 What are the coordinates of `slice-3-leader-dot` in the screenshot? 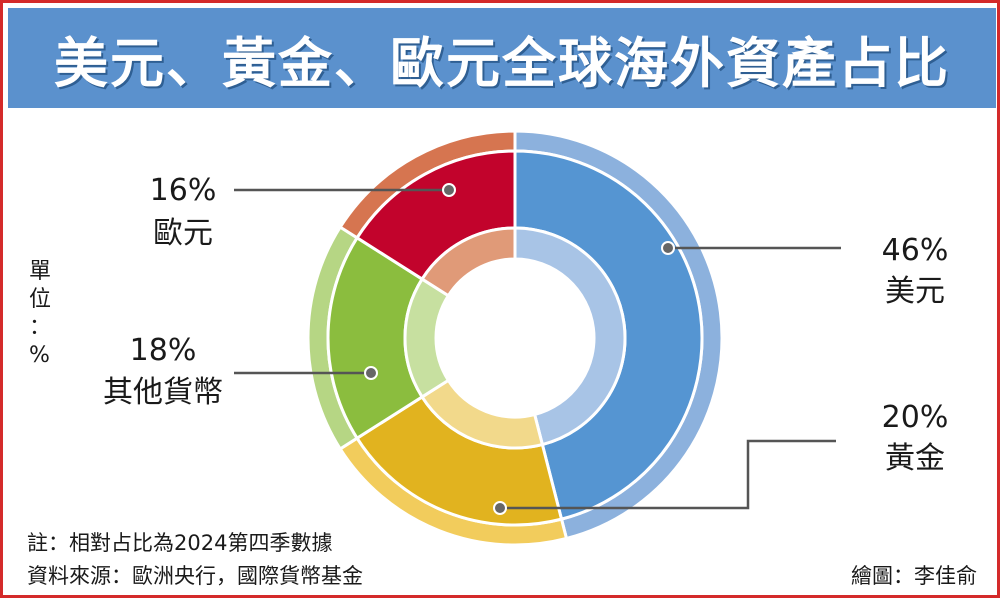 It's located at (371, 373).